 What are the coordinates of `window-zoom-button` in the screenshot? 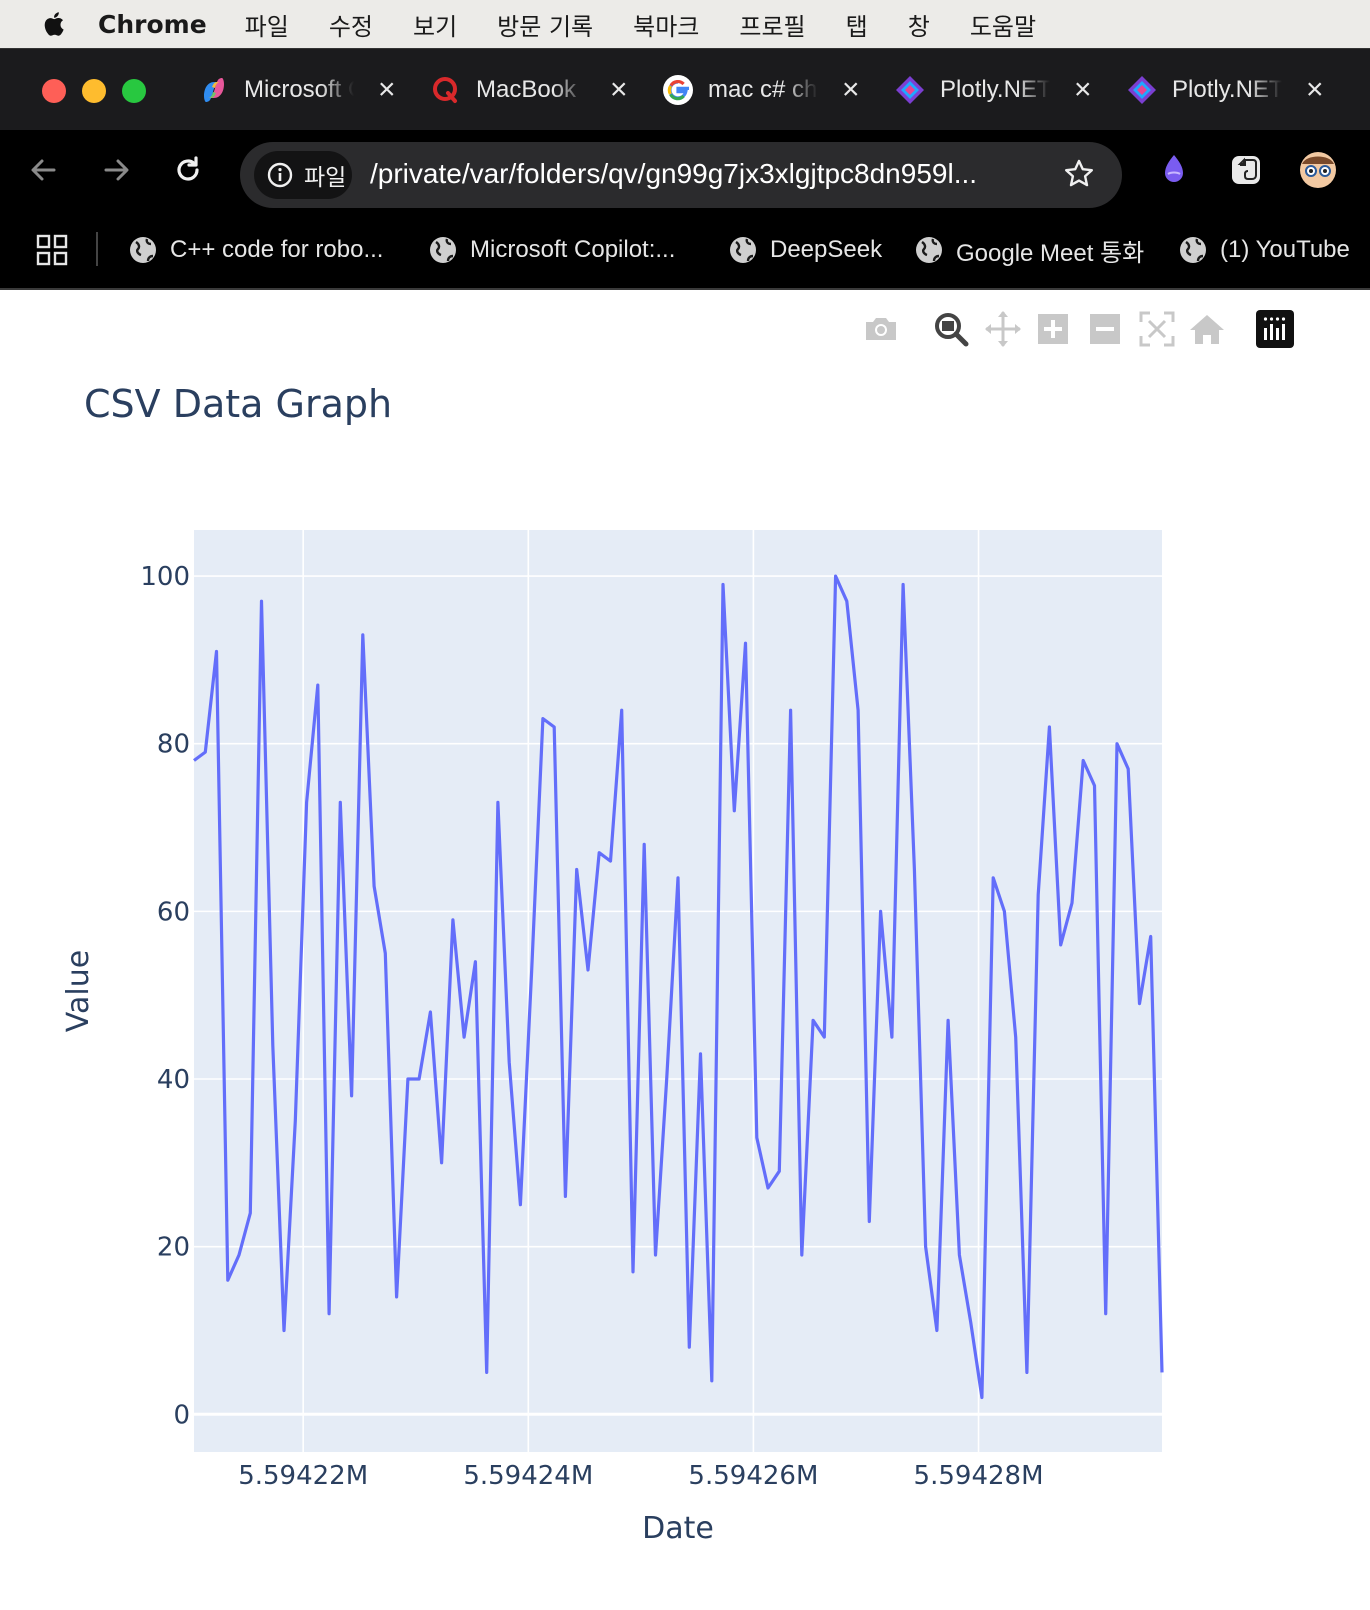 It's located at (134, 91).